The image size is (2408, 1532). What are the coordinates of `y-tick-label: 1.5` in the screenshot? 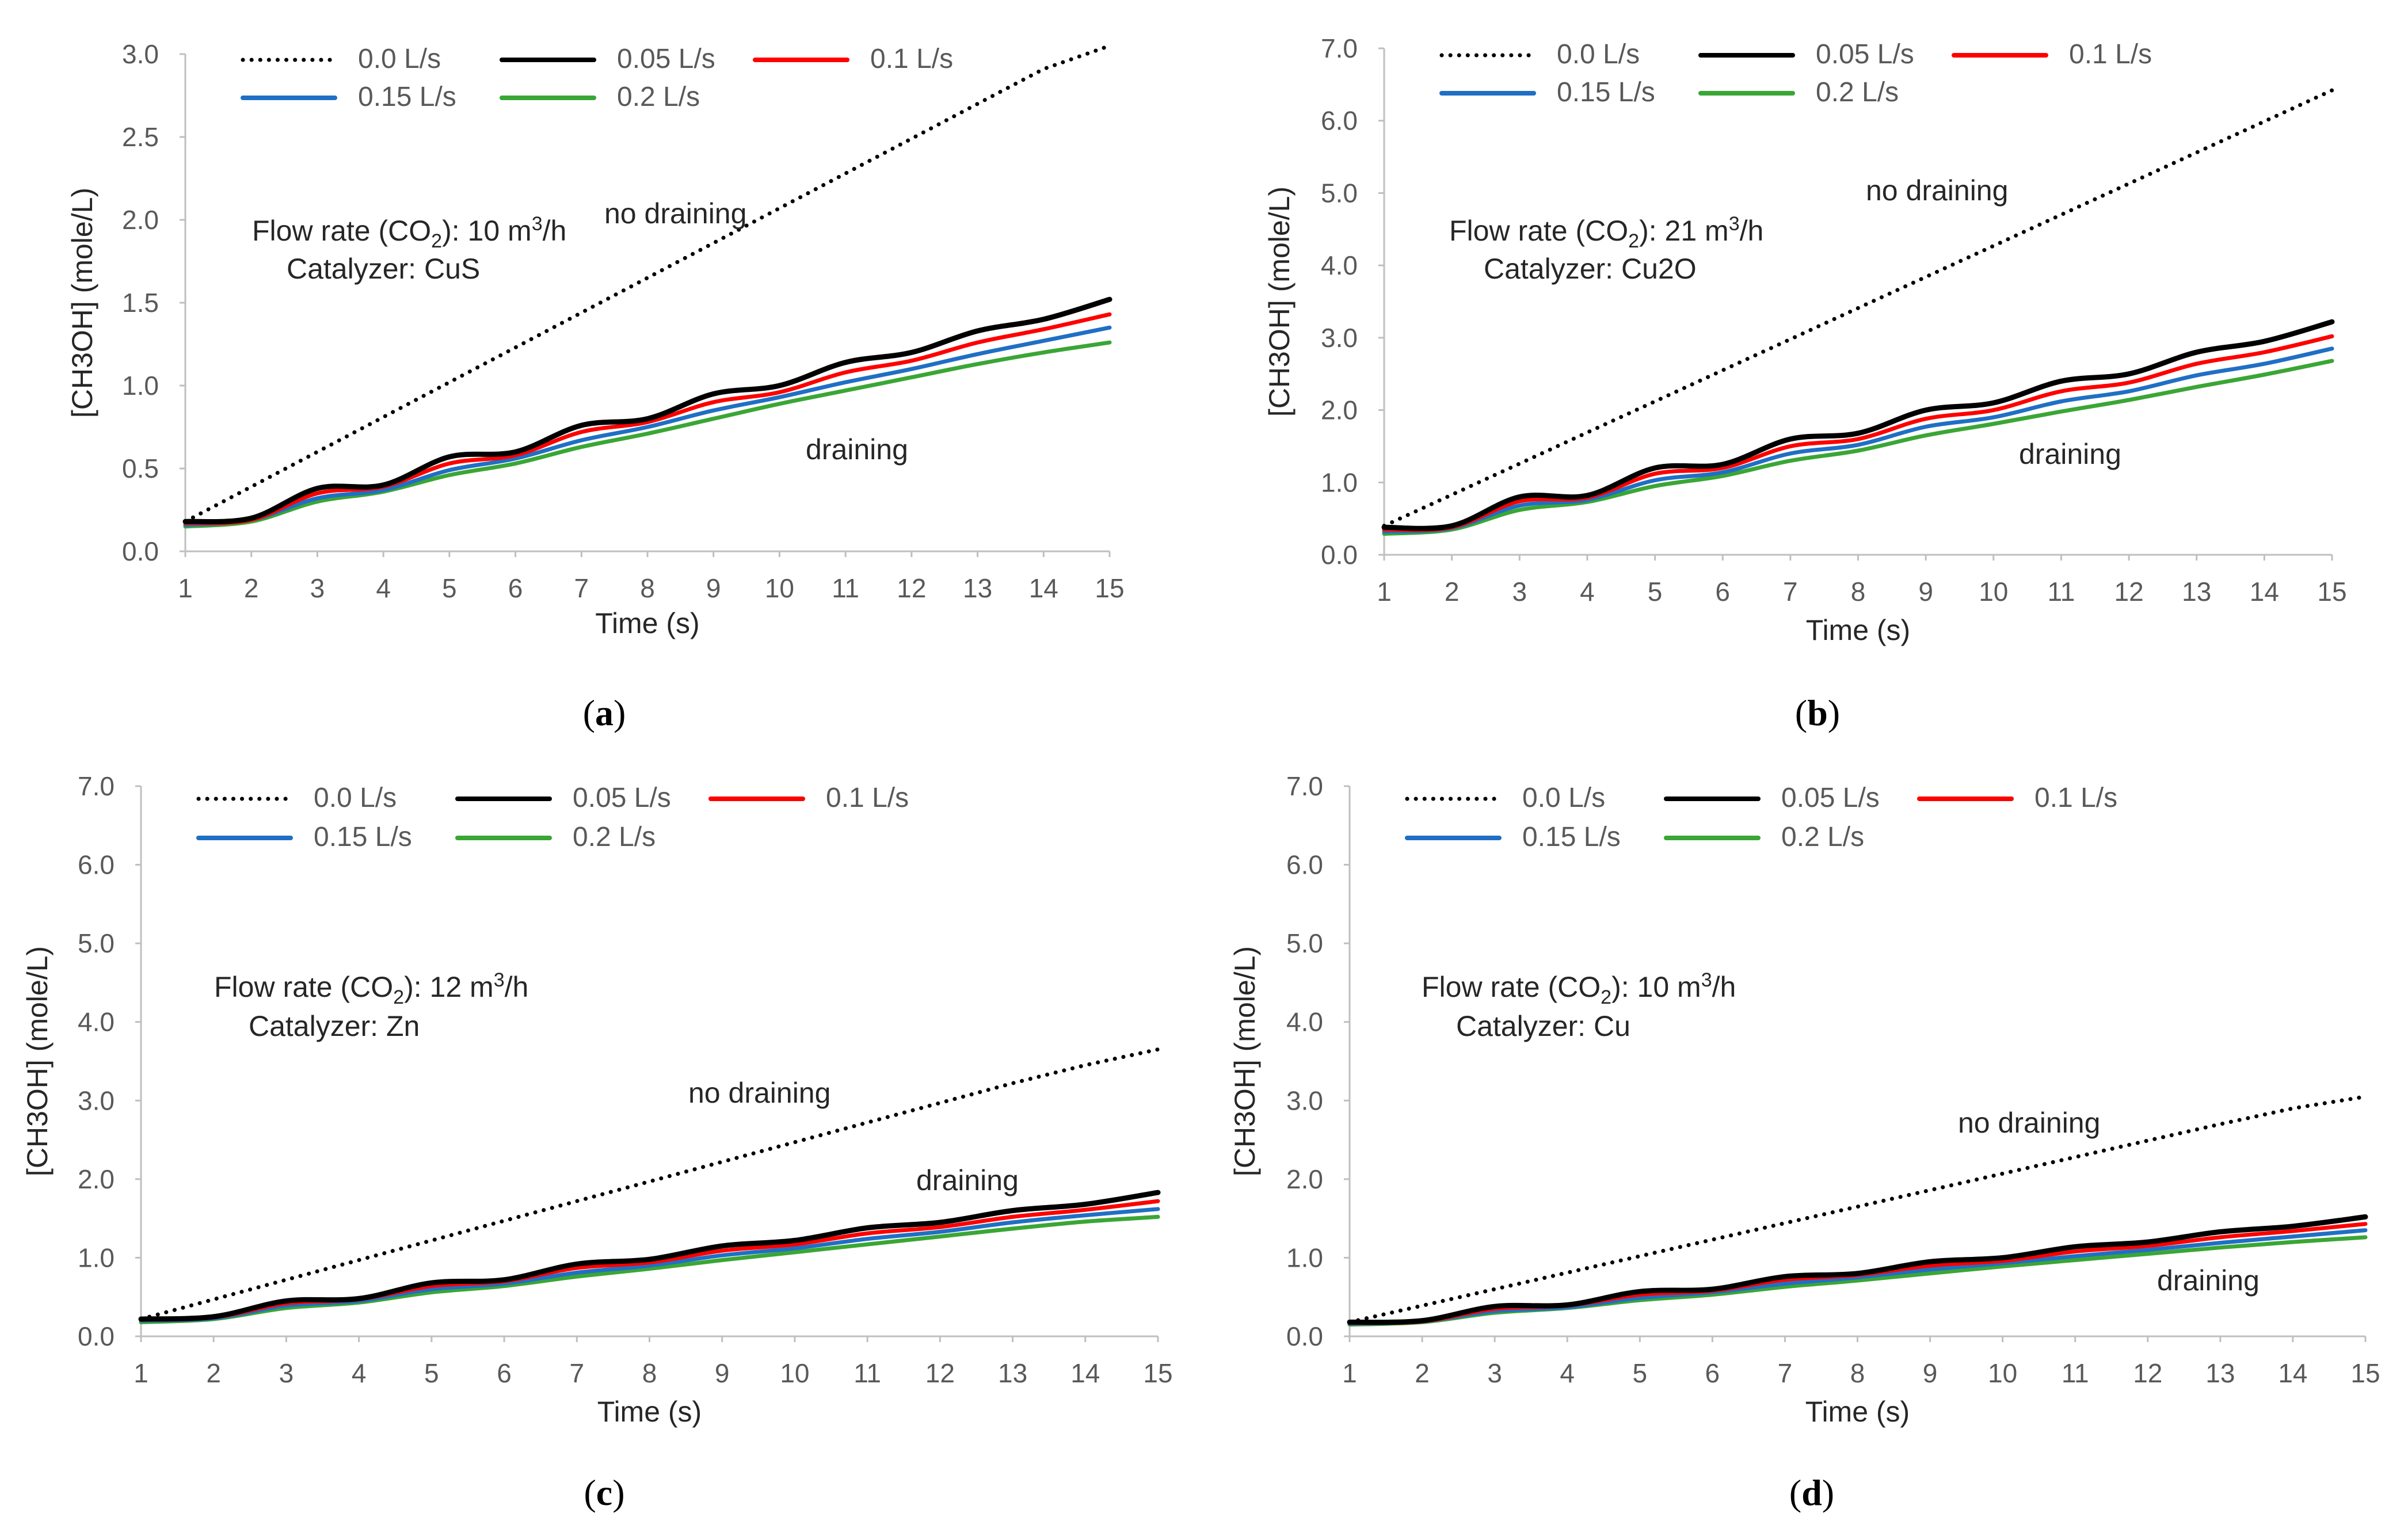 It's located at (140, 303).